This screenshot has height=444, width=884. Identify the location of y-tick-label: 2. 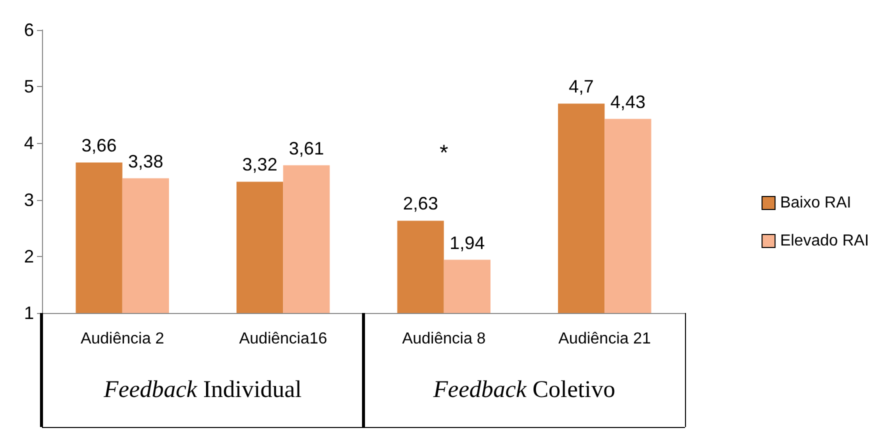
(29, 256).